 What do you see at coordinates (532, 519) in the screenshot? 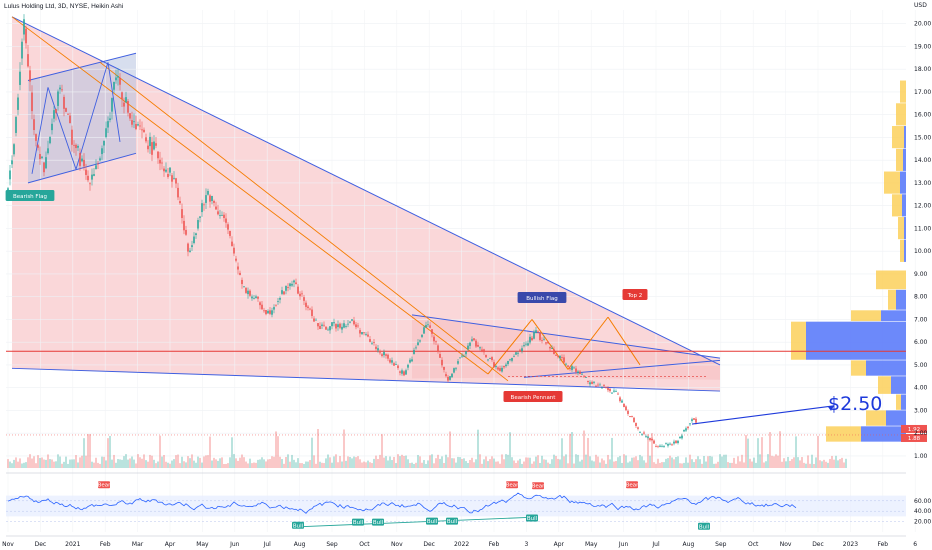
I see `rsi-badge: Bull` at bounding box center [532, 519].